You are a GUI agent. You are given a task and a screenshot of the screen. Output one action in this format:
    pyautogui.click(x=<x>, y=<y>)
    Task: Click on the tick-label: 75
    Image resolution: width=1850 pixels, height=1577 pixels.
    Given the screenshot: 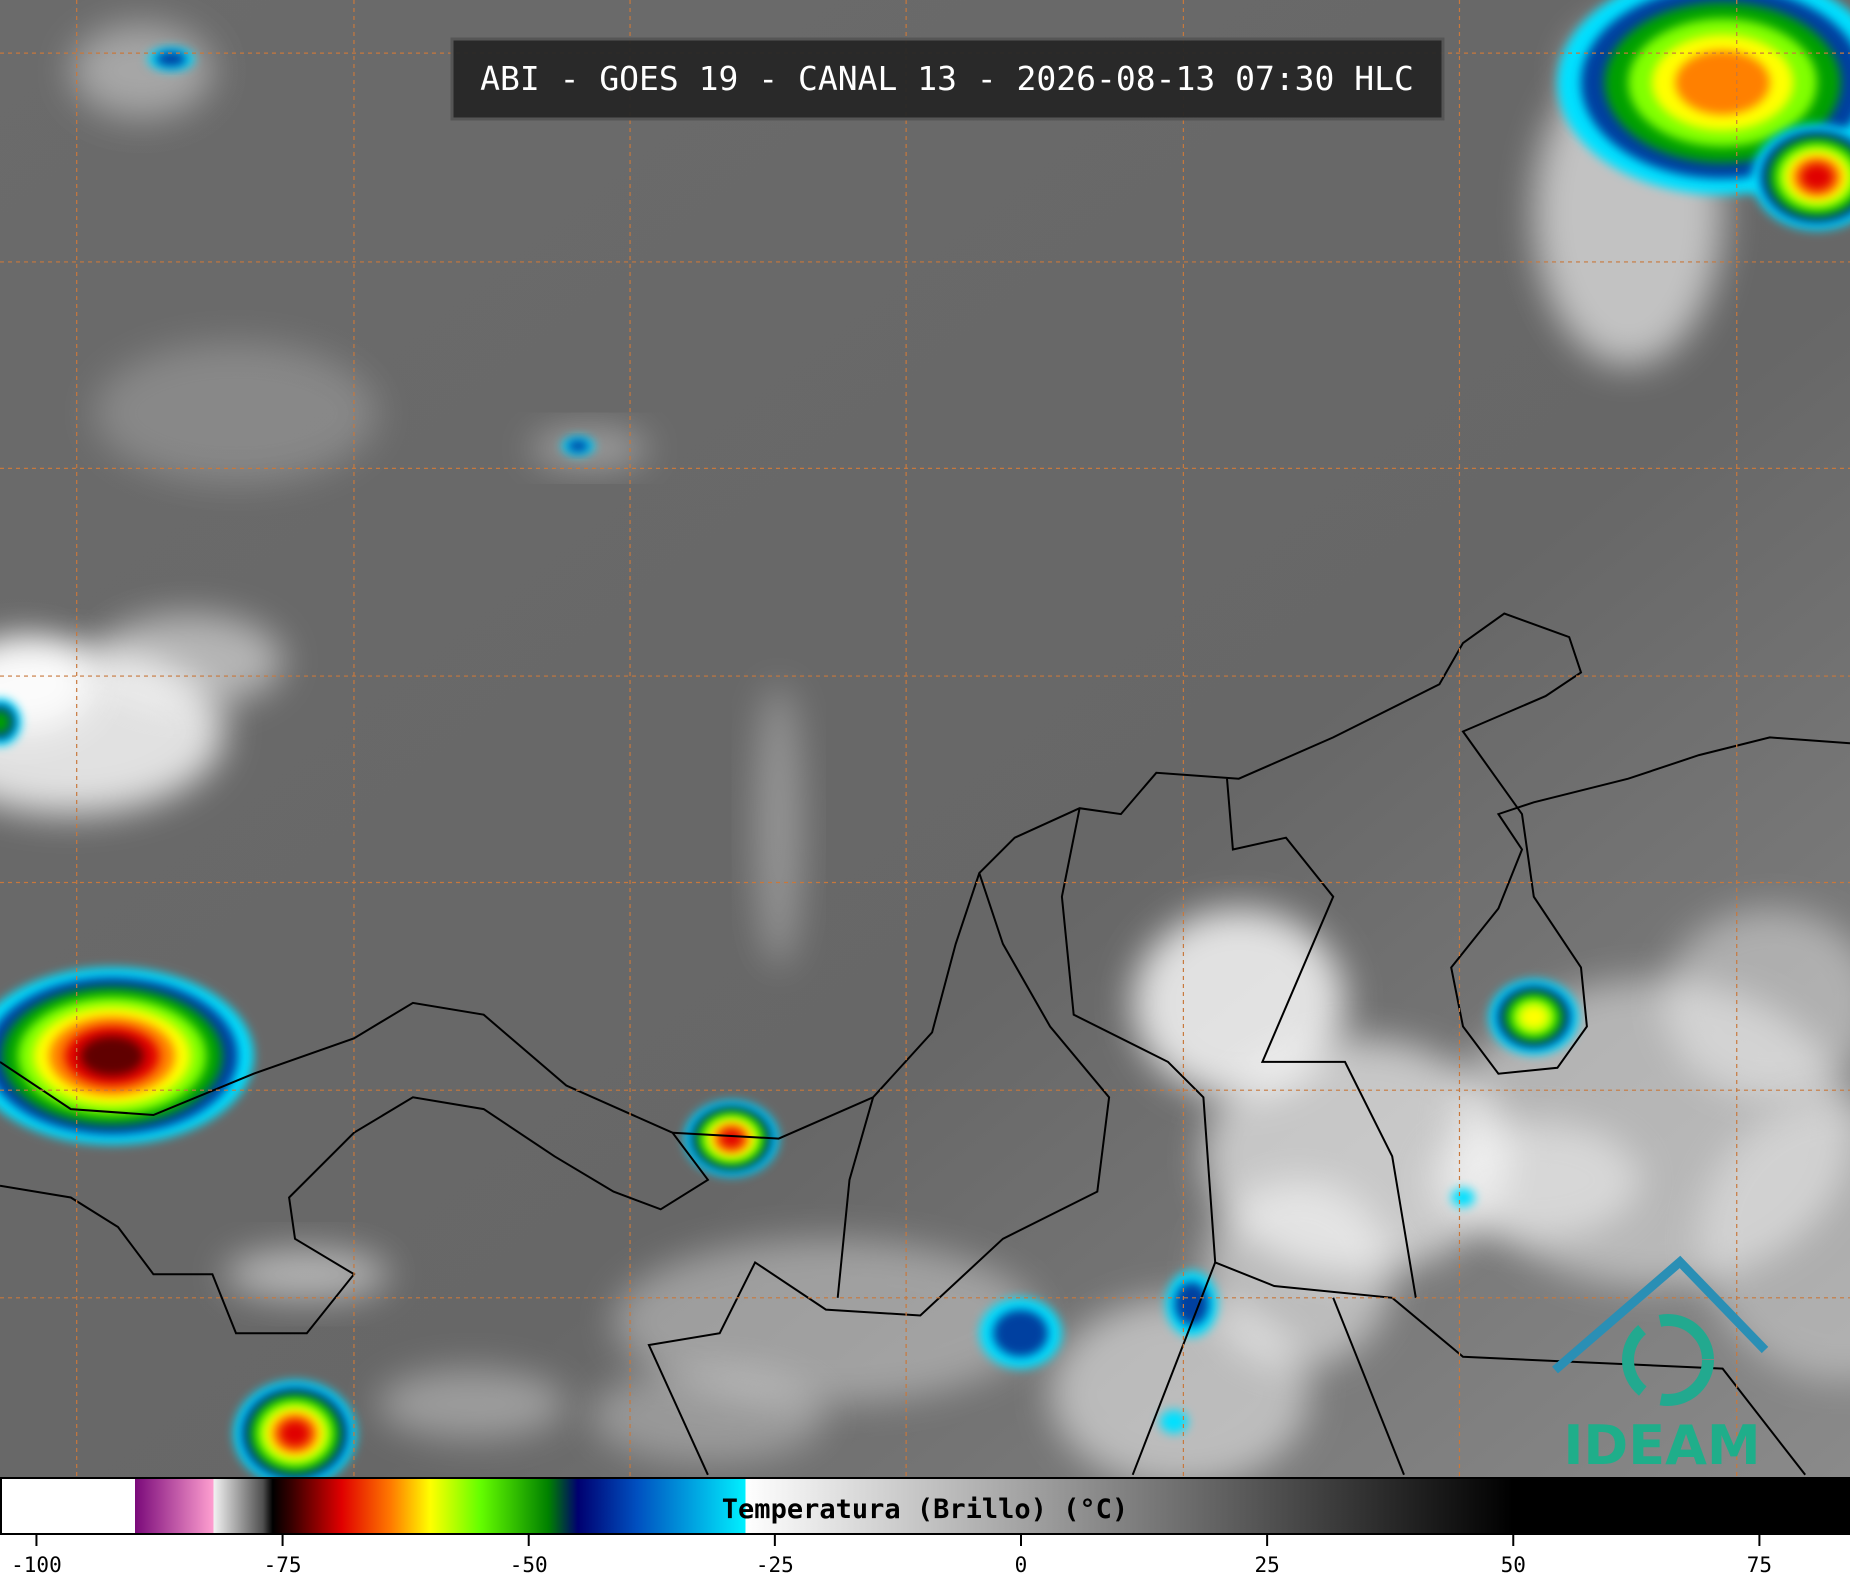 What is the action you would take?
    pyautogui.click(x=1759, y=1565)
    